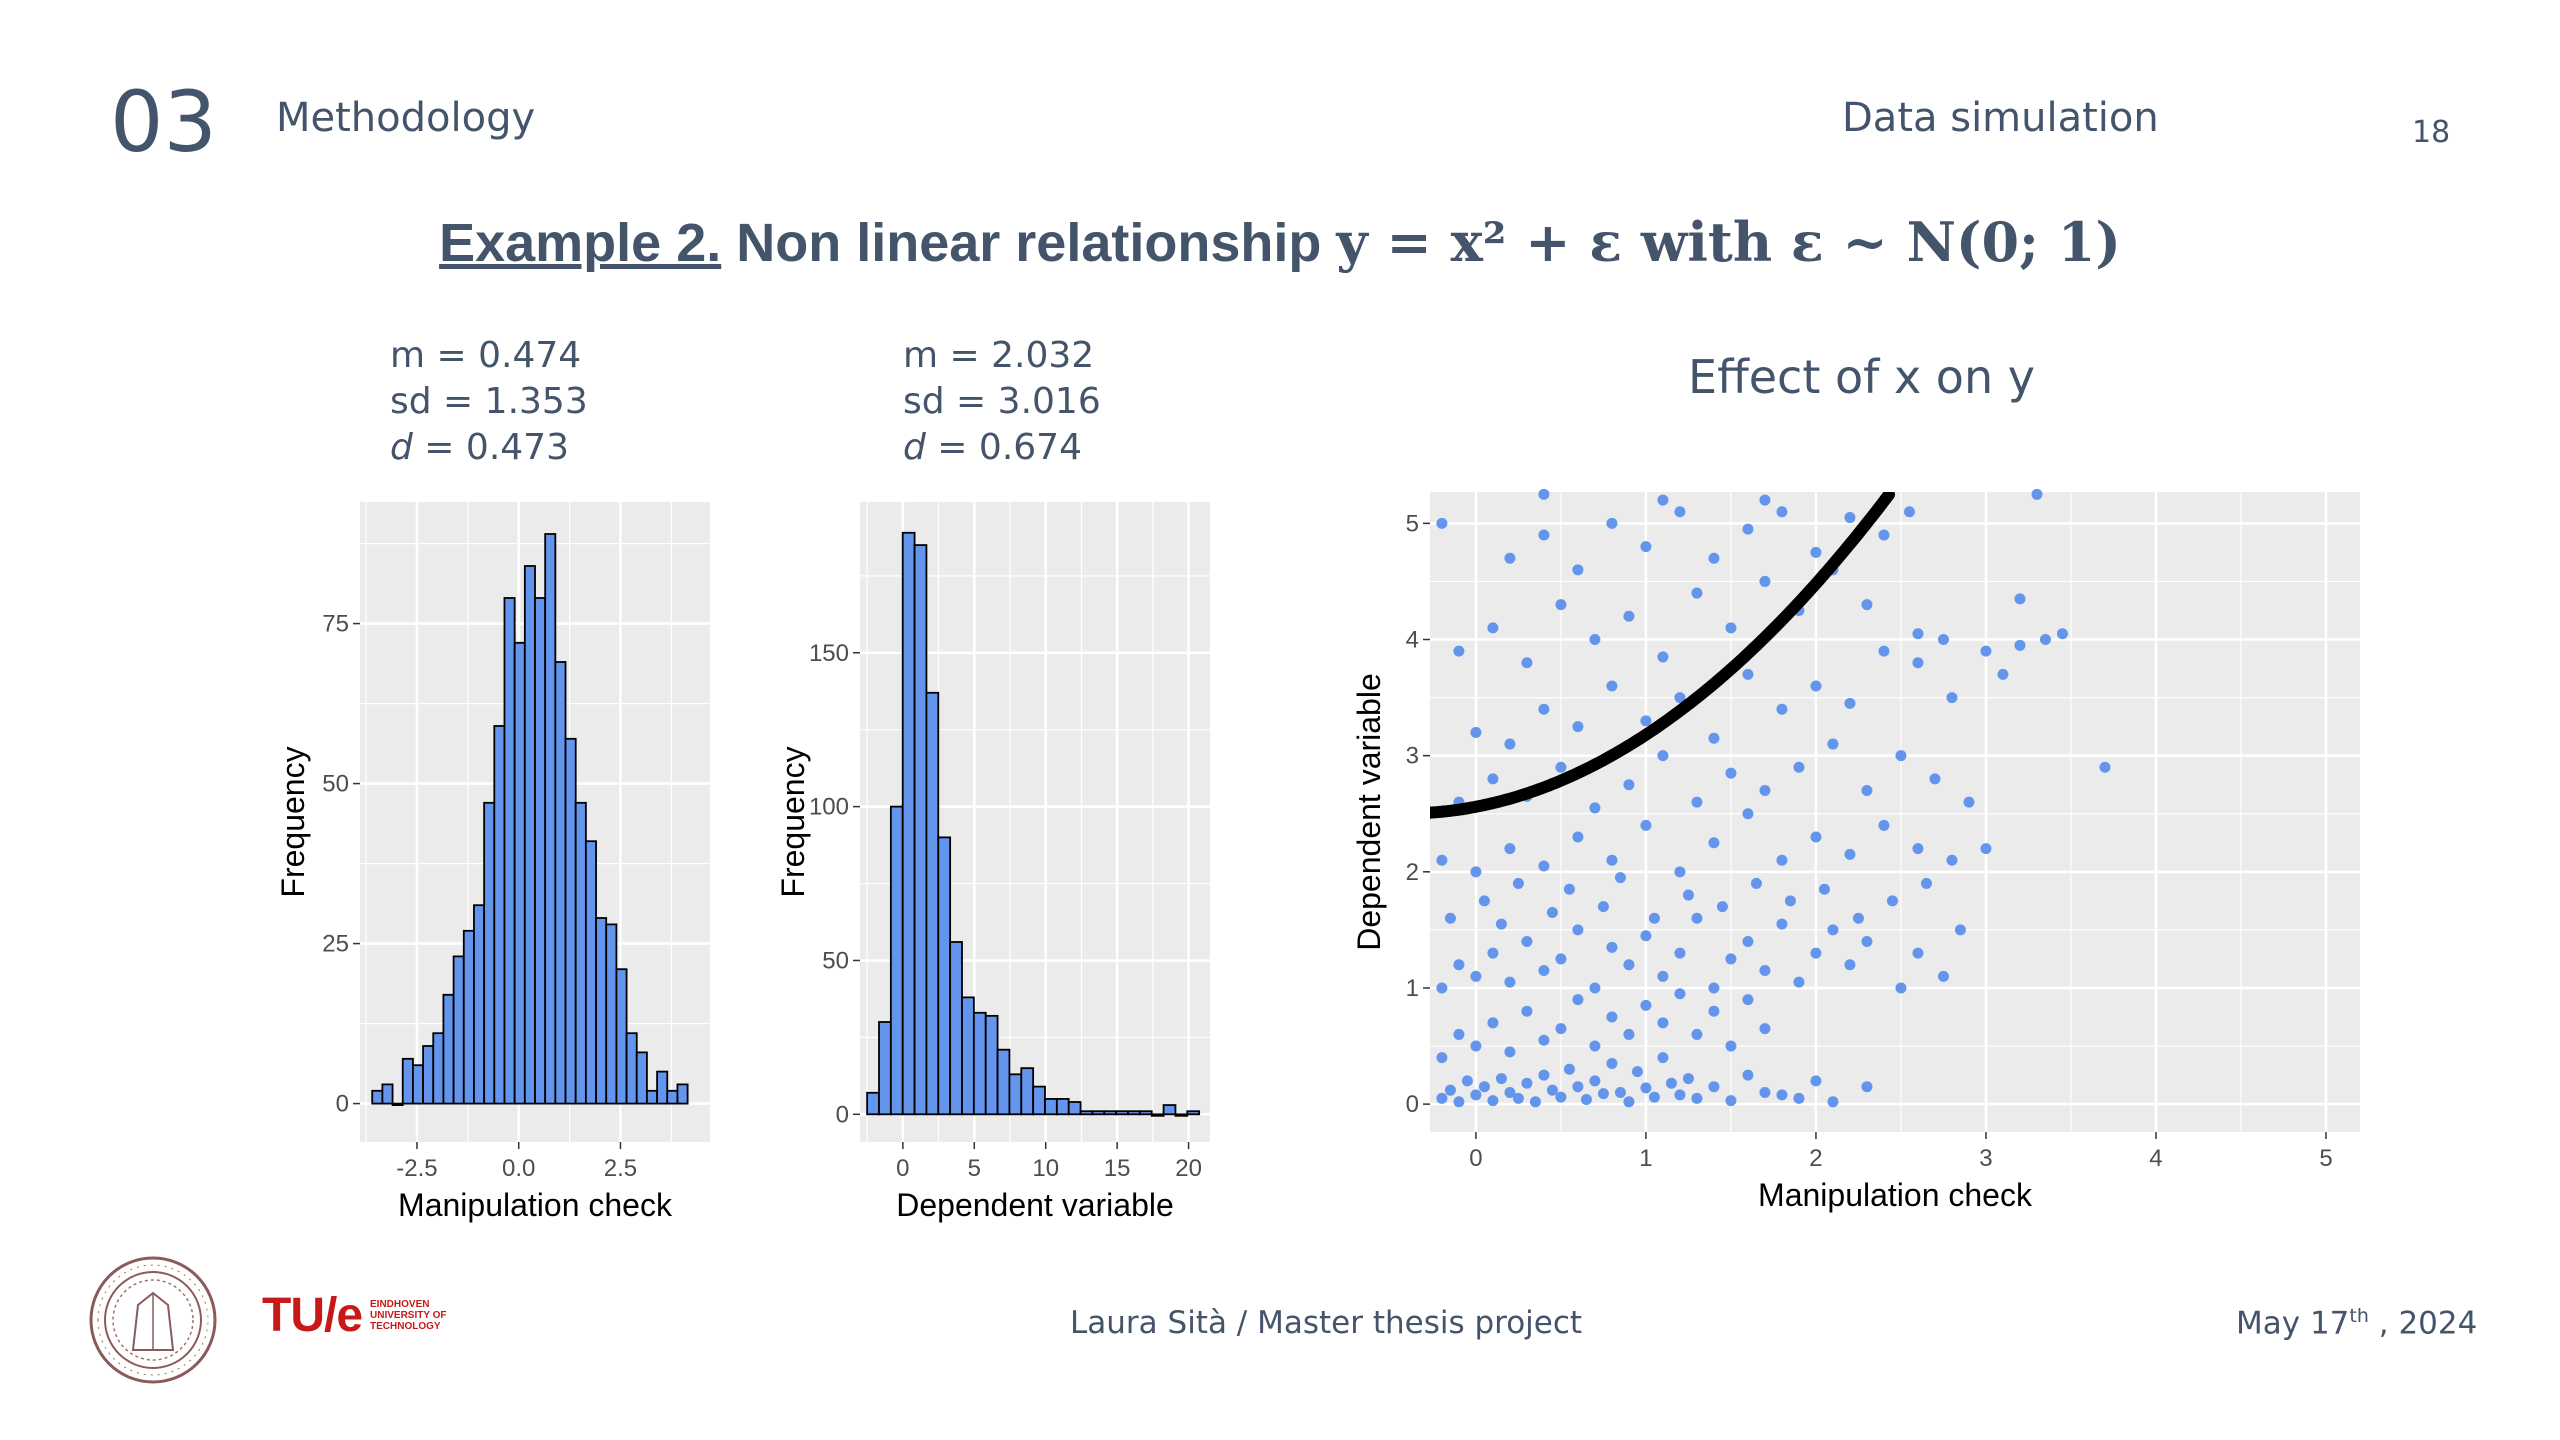 The height and width of the screenshot is (1440, 2560). Describe the element at coordinates (1188, 1168) in the screenshot. I see `x-tick-label: 20` at that location.